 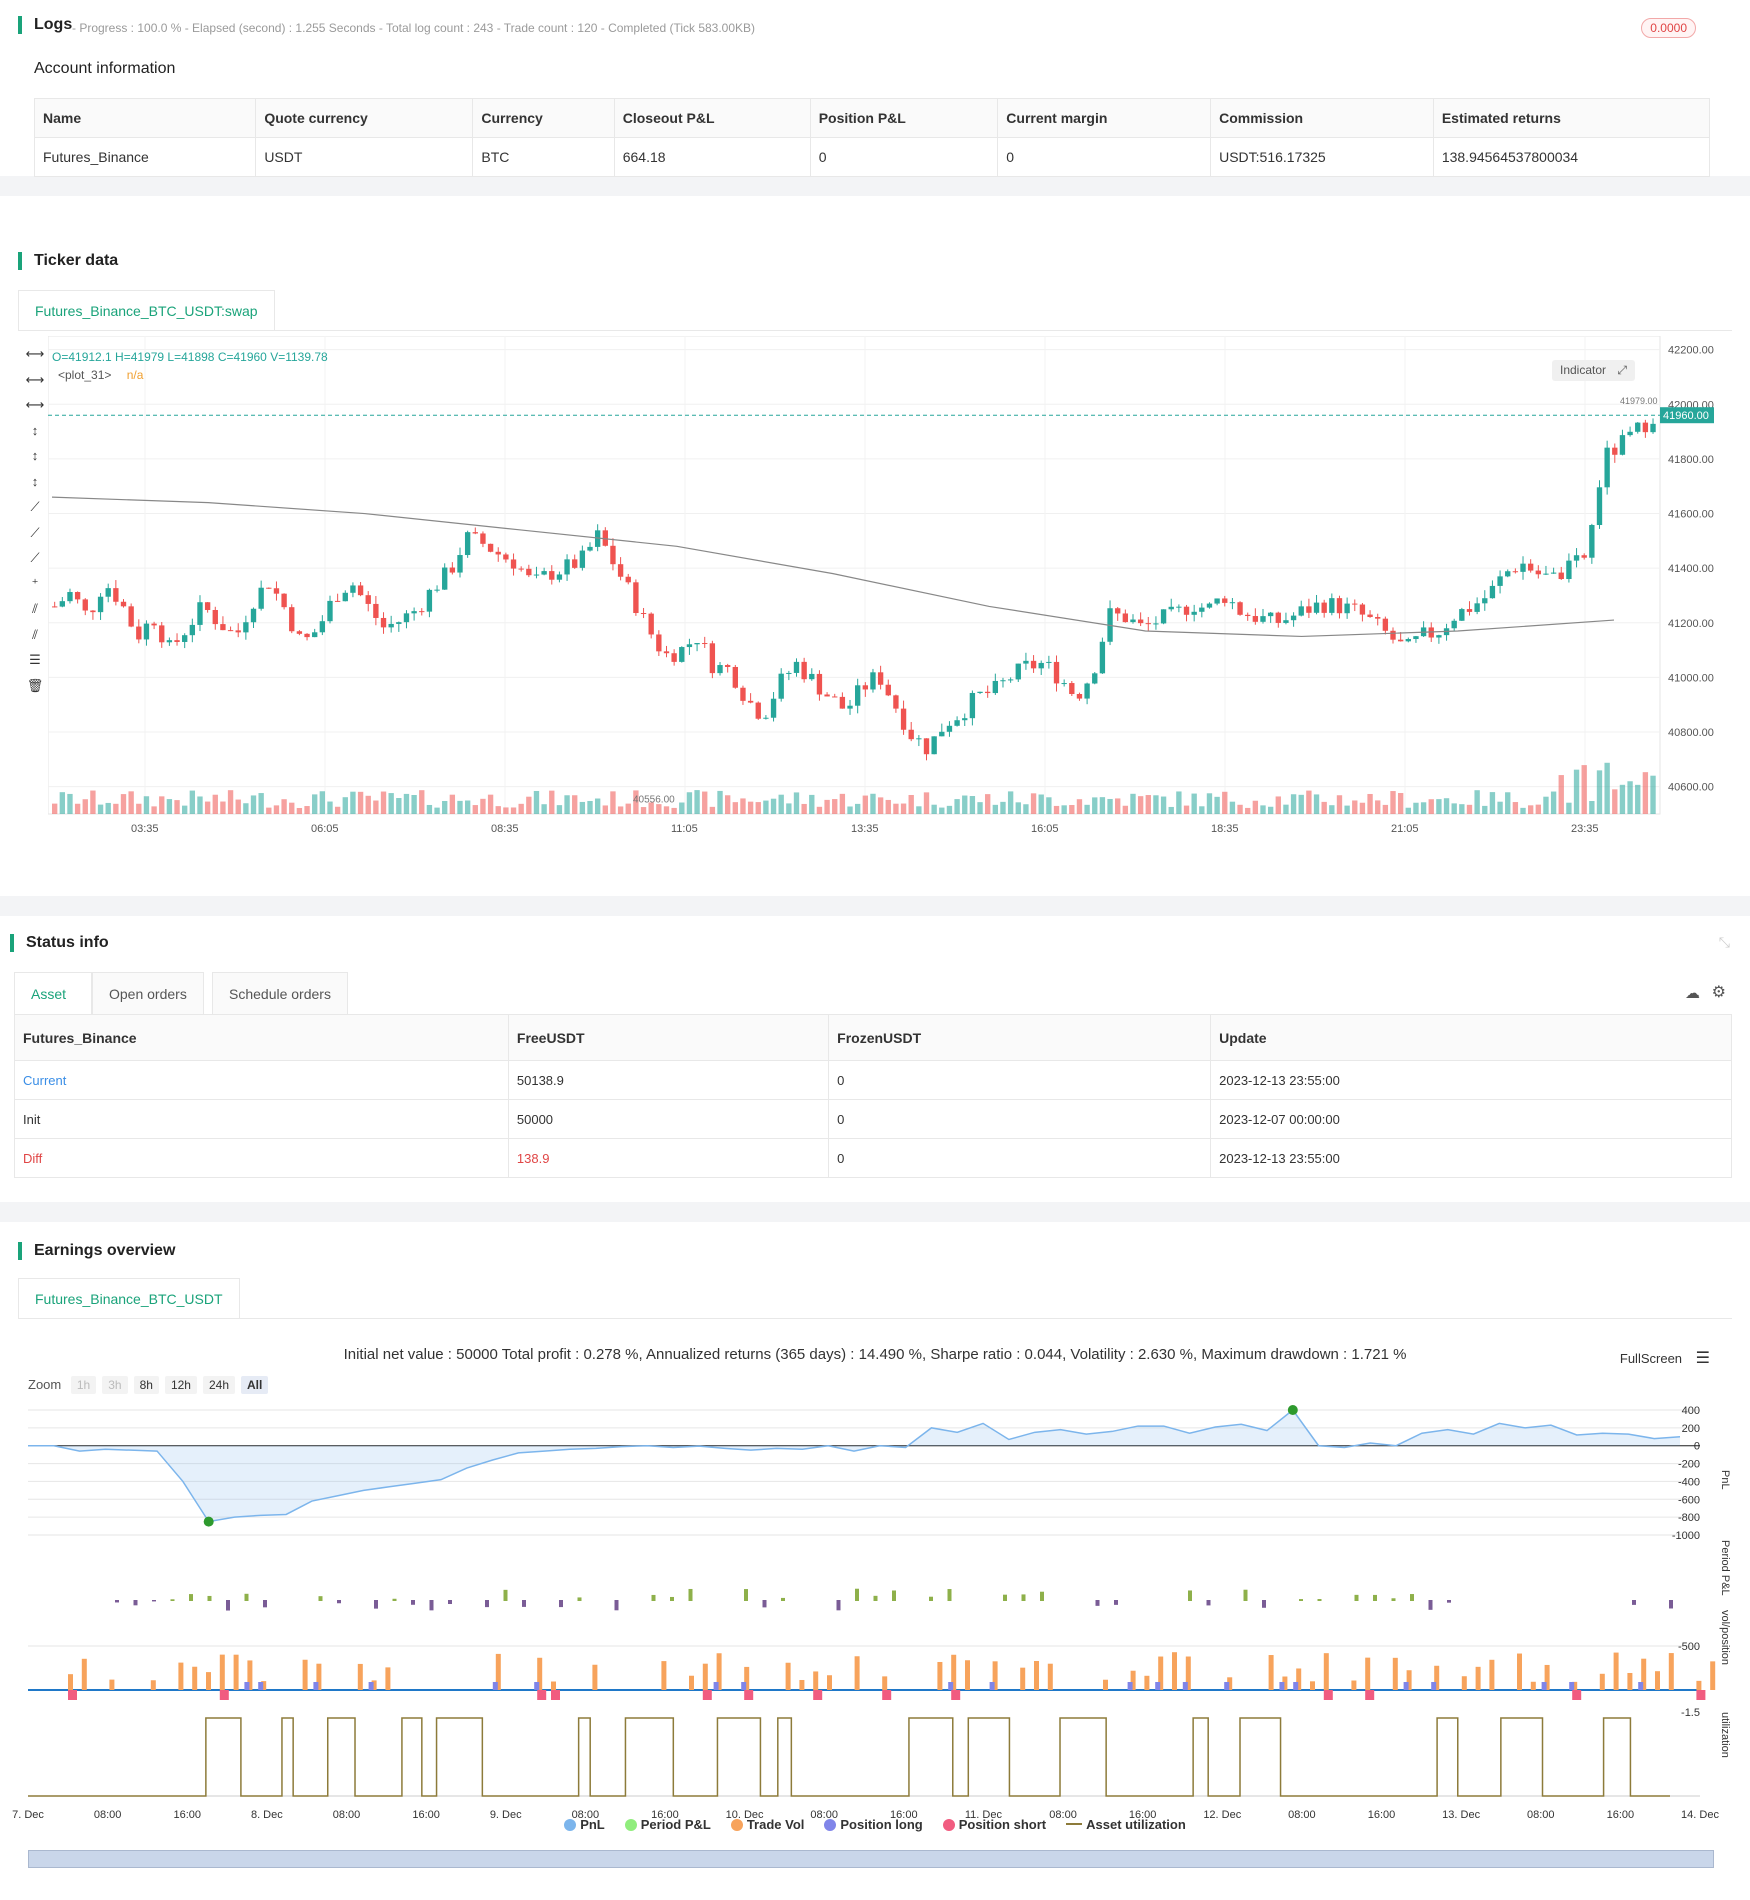 What do you see at coordinates (35, 353) in the screenshot?
I see `horizontal-line-icon: ⟷` at bounding box center [35, 353].